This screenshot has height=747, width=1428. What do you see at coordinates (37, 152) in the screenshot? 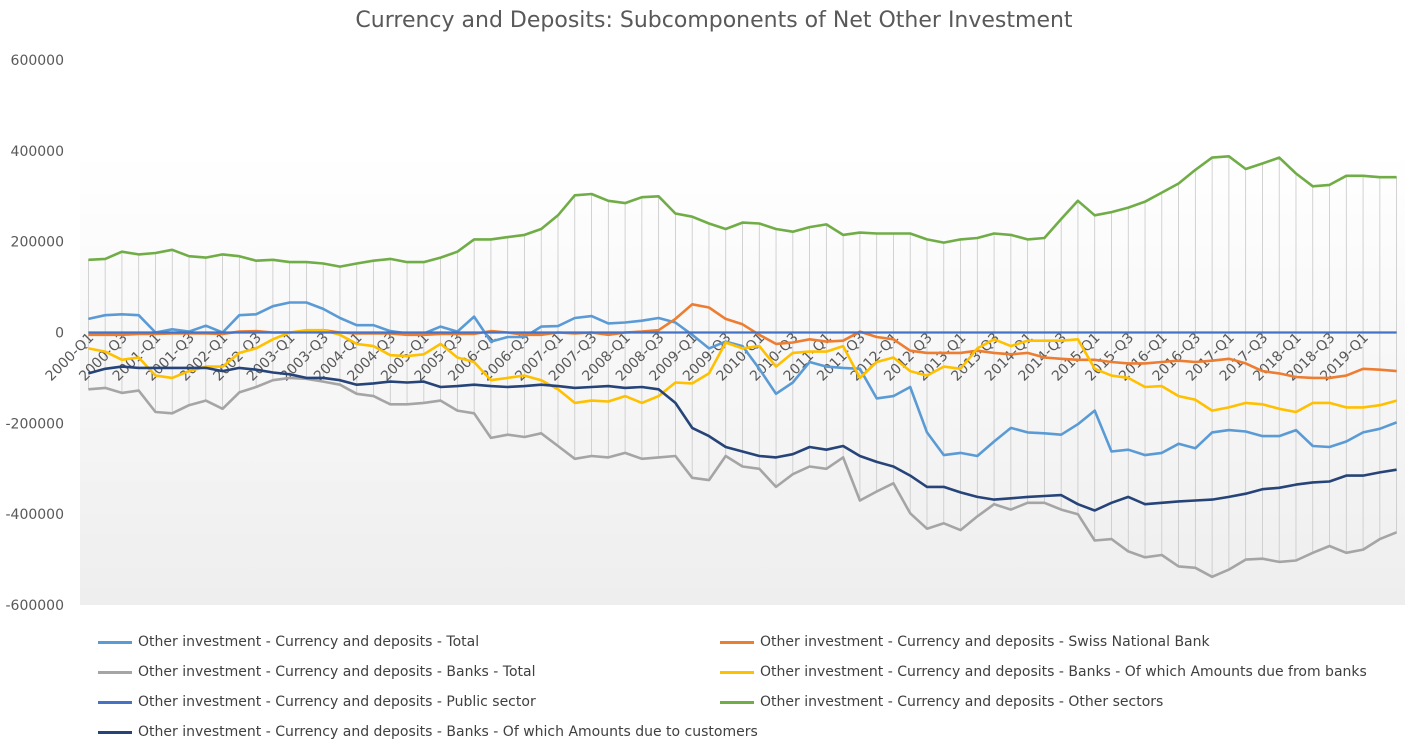
I see `y-tick-label: 400000` at bounding box center [37, 152].